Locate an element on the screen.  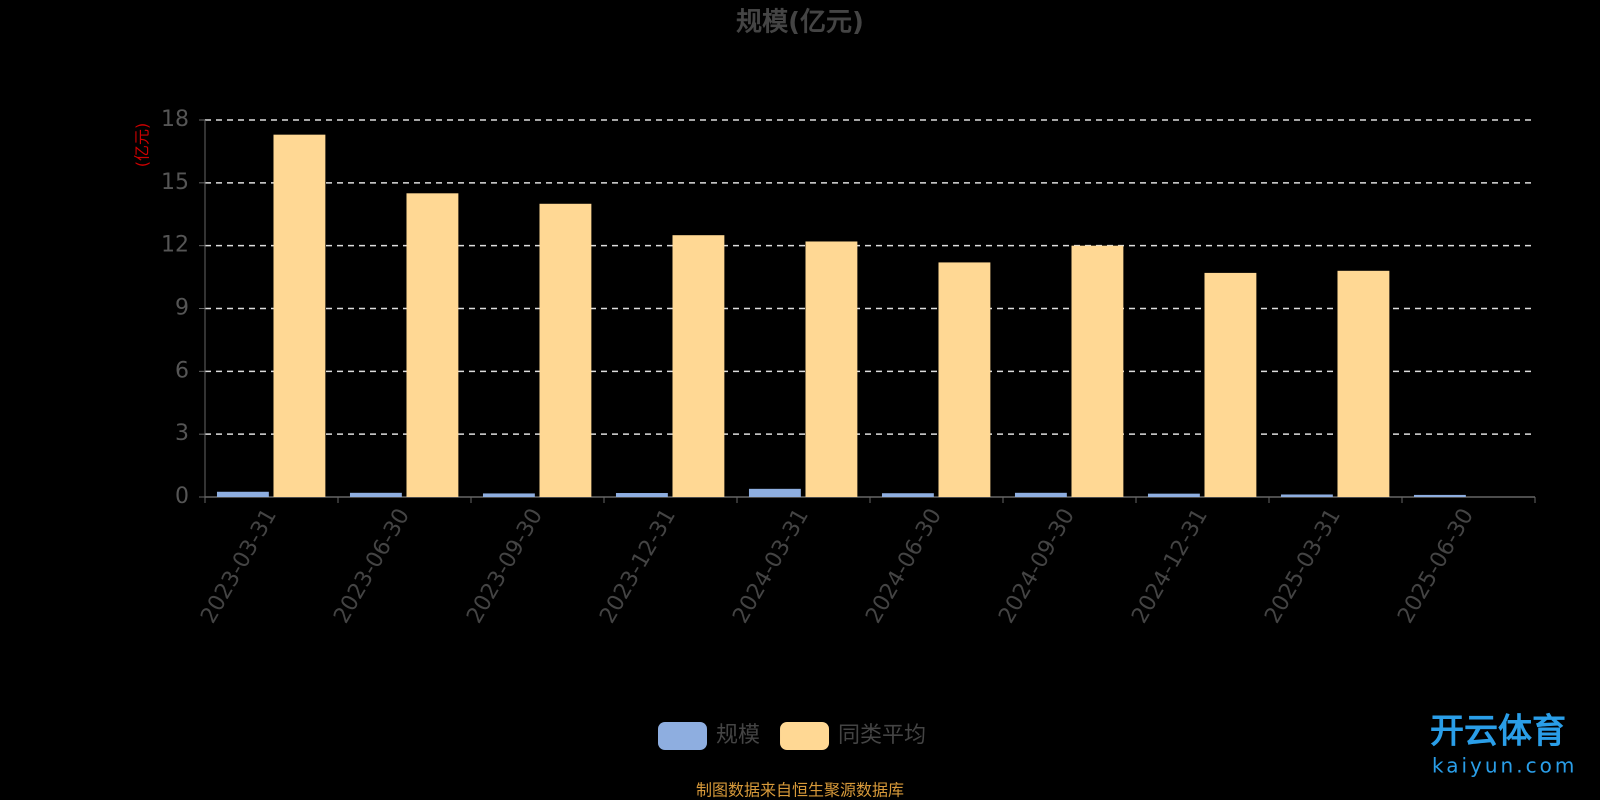
watermark-url: kaiyun.com is located at coordinates (1504, 766).